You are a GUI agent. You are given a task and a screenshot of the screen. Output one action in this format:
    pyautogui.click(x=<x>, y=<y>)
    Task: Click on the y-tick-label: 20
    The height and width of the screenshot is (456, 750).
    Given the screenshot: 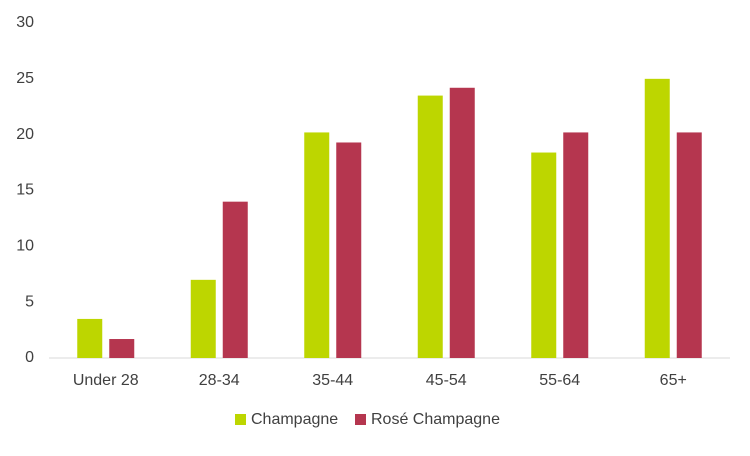 What is the action you would take?
    pyautogui.click(x=25, y=134)
    